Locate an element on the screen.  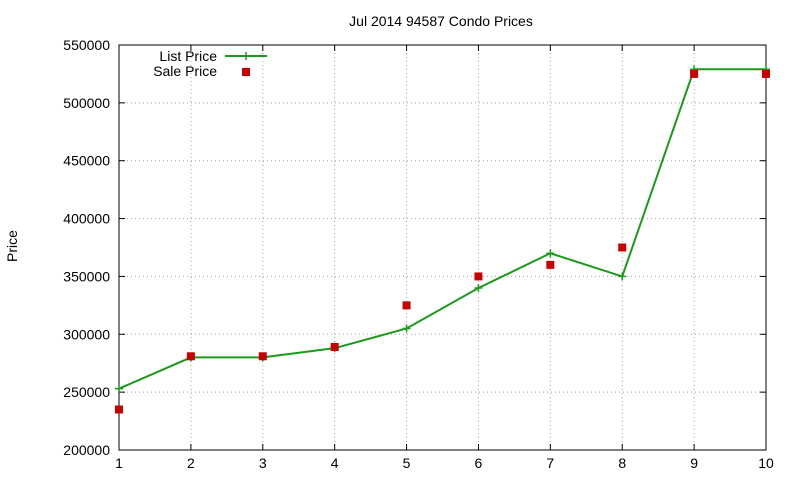
legend-label-sale-price: Sale Price is located at coordinates (185, 71).